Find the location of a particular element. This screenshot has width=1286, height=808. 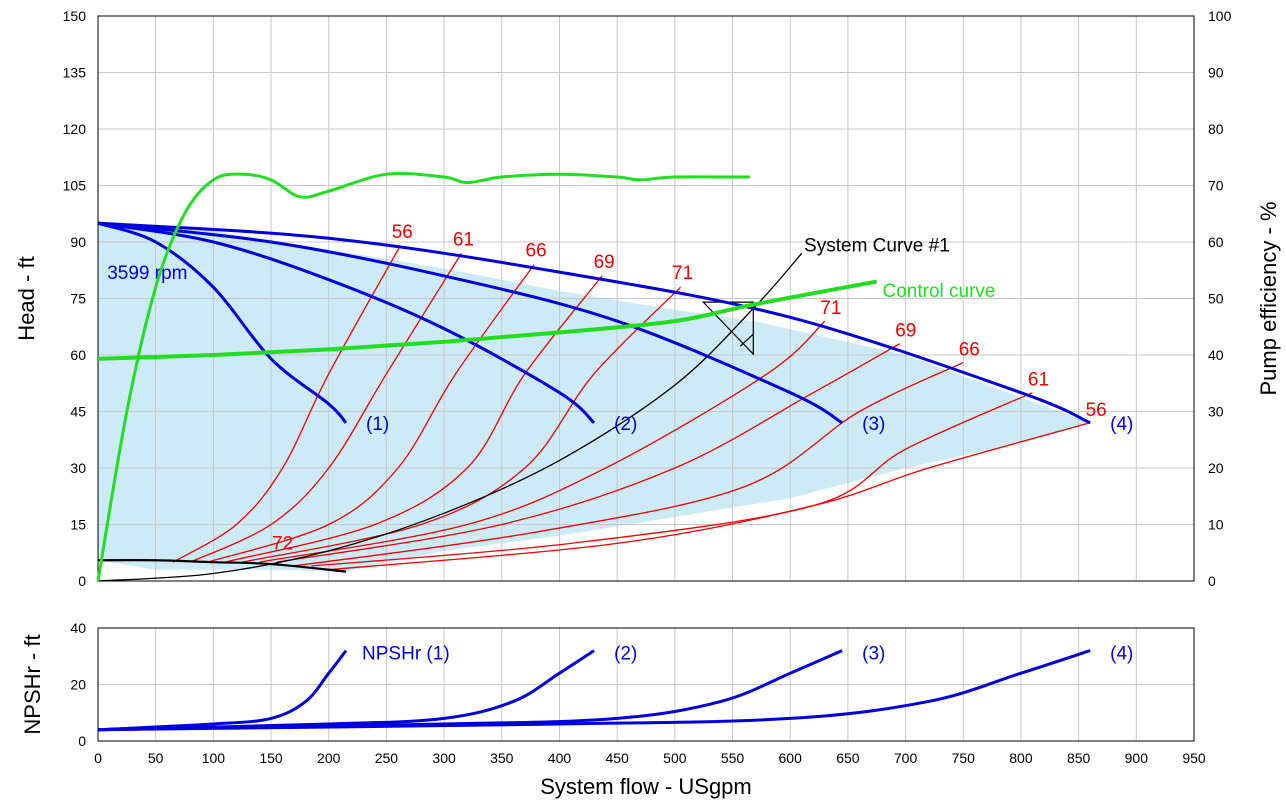

y2-tick-label: 0 is located at coordinates (1212, 581).